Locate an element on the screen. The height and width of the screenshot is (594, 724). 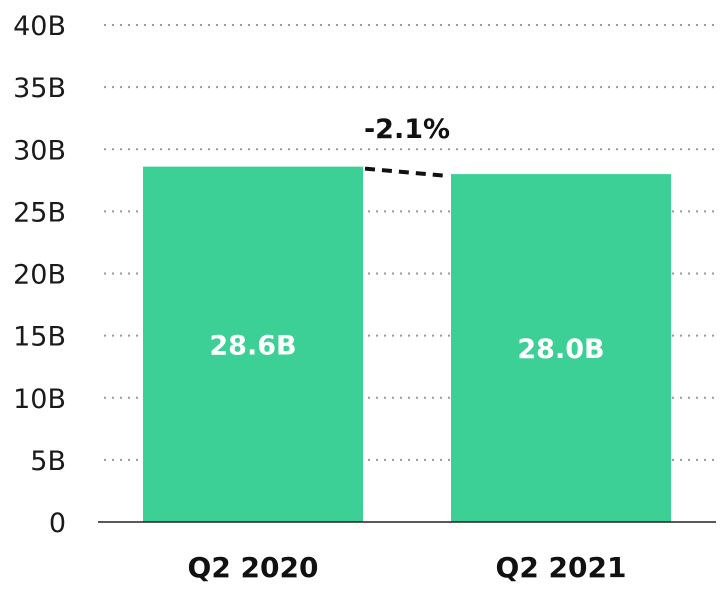
y-tick-label: 30B is located at coordinates (39, 150).